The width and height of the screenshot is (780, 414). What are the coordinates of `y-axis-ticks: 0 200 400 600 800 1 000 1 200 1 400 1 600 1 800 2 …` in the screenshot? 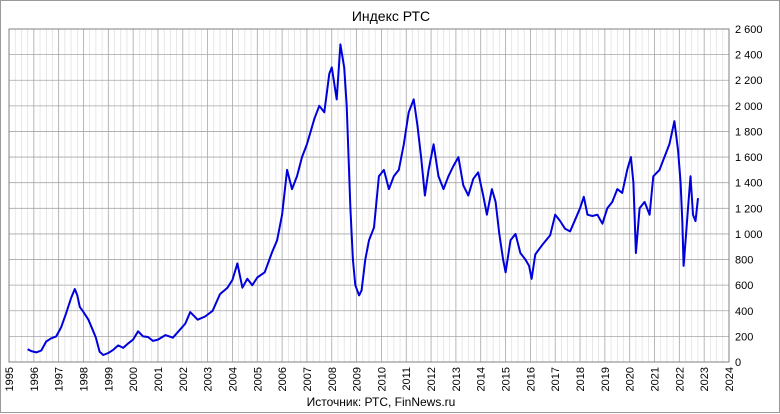 It's located at (749, 196).